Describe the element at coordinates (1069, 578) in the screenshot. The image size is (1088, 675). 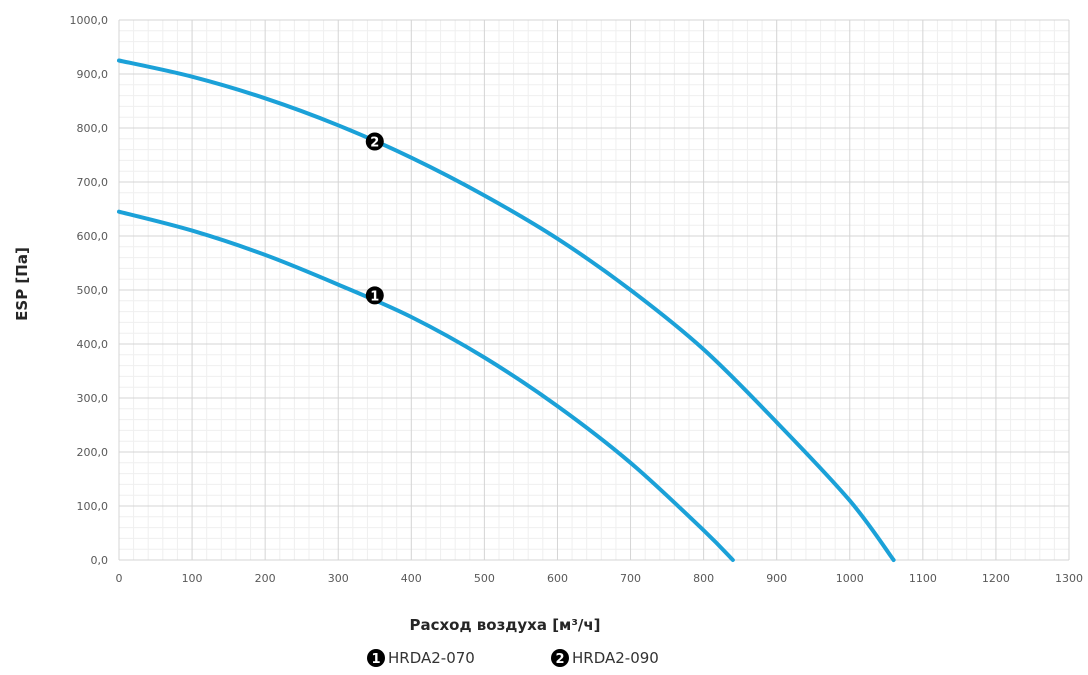
I see `x-tick-label: 1300` at that location.